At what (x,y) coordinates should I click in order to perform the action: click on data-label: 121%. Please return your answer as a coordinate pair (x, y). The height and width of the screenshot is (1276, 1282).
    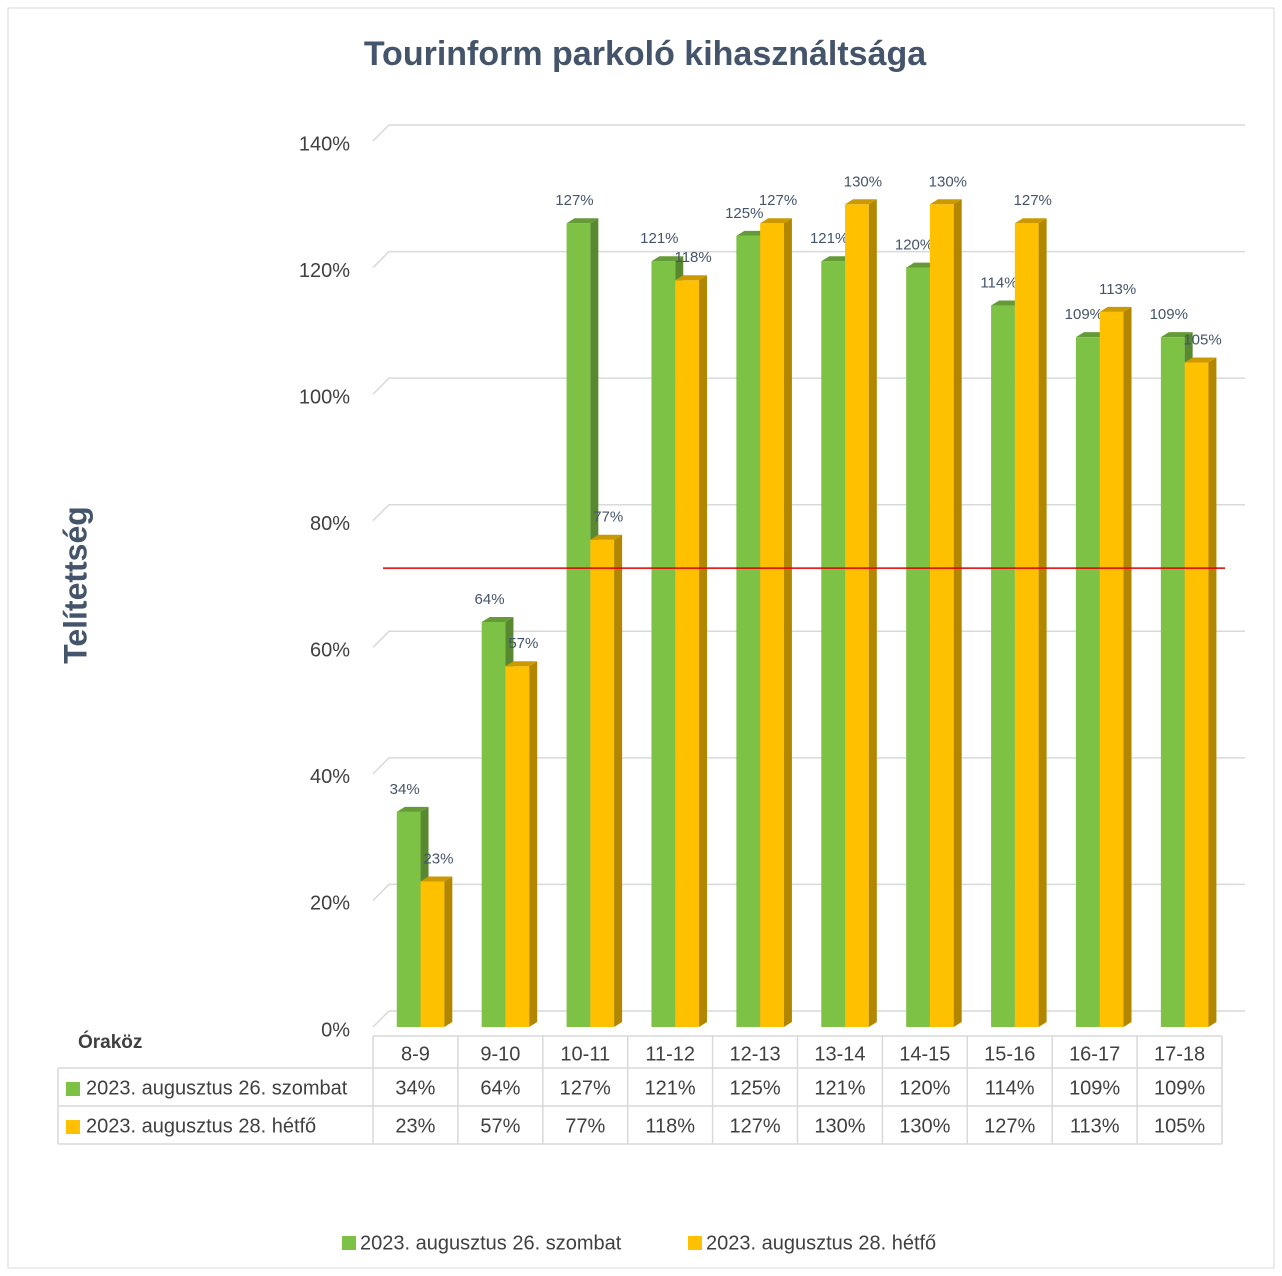
    Looking at the image, I should click on (659, 238).